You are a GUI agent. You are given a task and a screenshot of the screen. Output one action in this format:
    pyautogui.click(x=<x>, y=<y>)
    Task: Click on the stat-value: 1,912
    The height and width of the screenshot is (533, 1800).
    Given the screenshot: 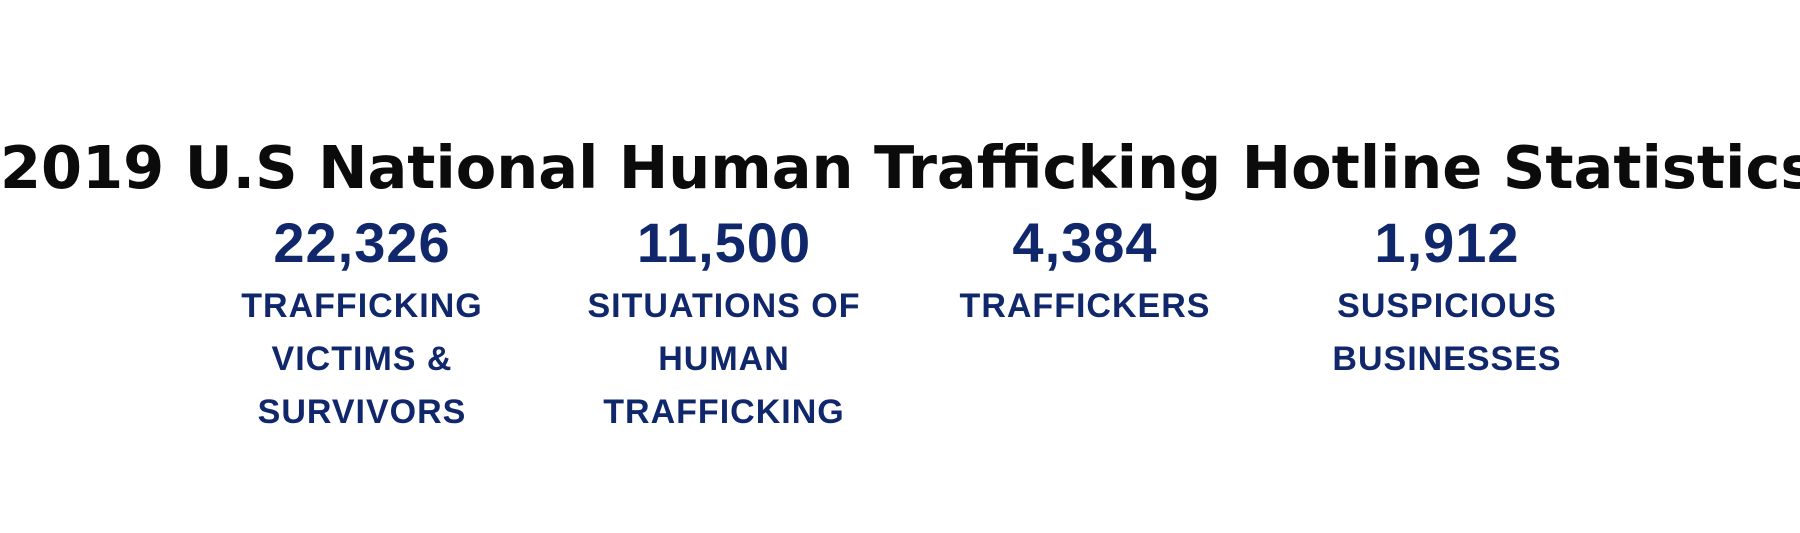 What is the action you would take?
    pyautogui.click(x=1447, y=242)
    